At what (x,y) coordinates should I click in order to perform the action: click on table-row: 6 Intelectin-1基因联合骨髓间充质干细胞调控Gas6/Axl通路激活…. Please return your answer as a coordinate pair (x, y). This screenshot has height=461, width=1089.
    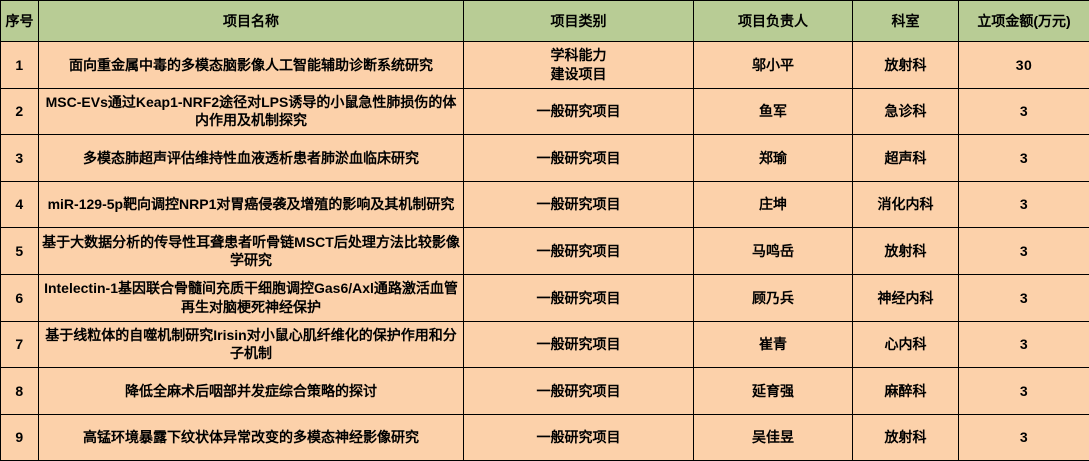
    Looking at the image, I should click on (544, 297).